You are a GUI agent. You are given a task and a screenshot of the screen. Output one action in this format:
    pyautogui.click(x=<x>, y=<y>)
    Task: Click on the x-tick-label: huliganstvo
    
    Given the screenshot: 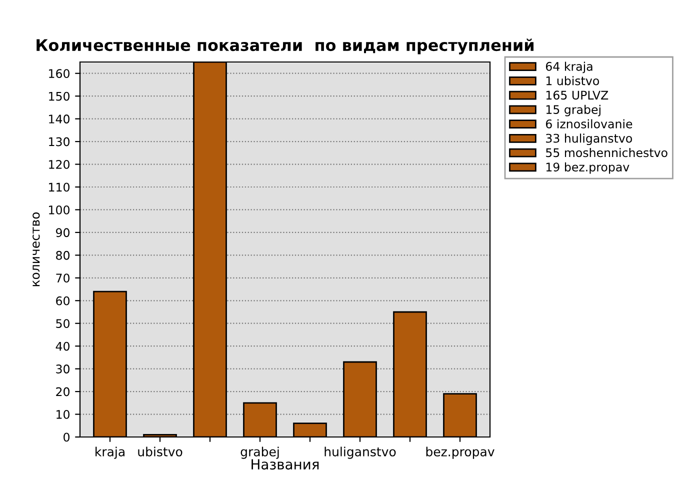 What is the action you would take?
    pyautogui.click(x=360, y=452)
    